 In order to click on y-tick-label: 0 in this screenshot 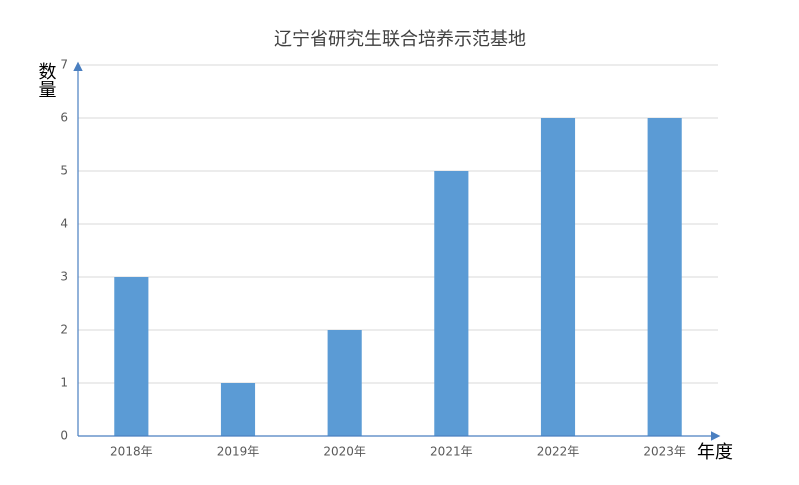, I will do `click(64, 436)`.